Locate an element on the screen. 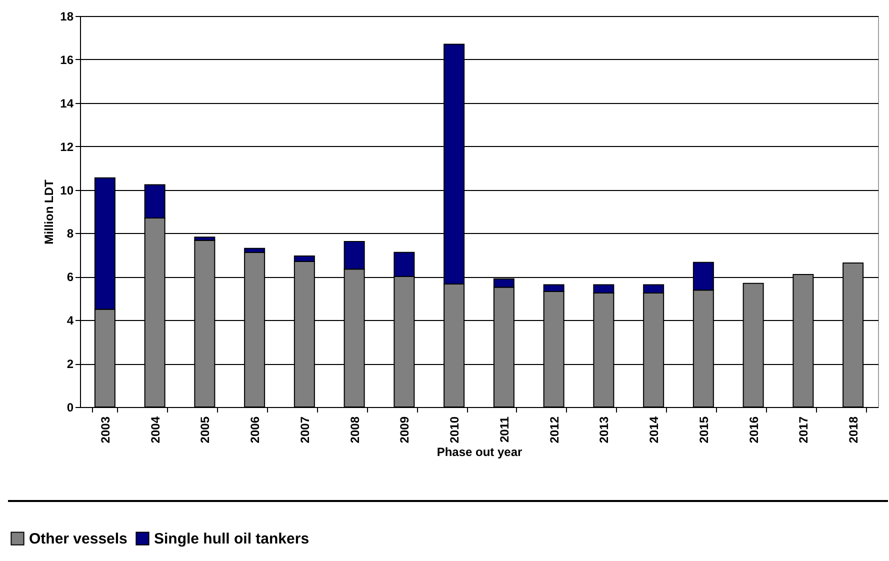 This screenshot has height=561, width=889. x-tick-label: 2012 is located at coordinates (554, 430).